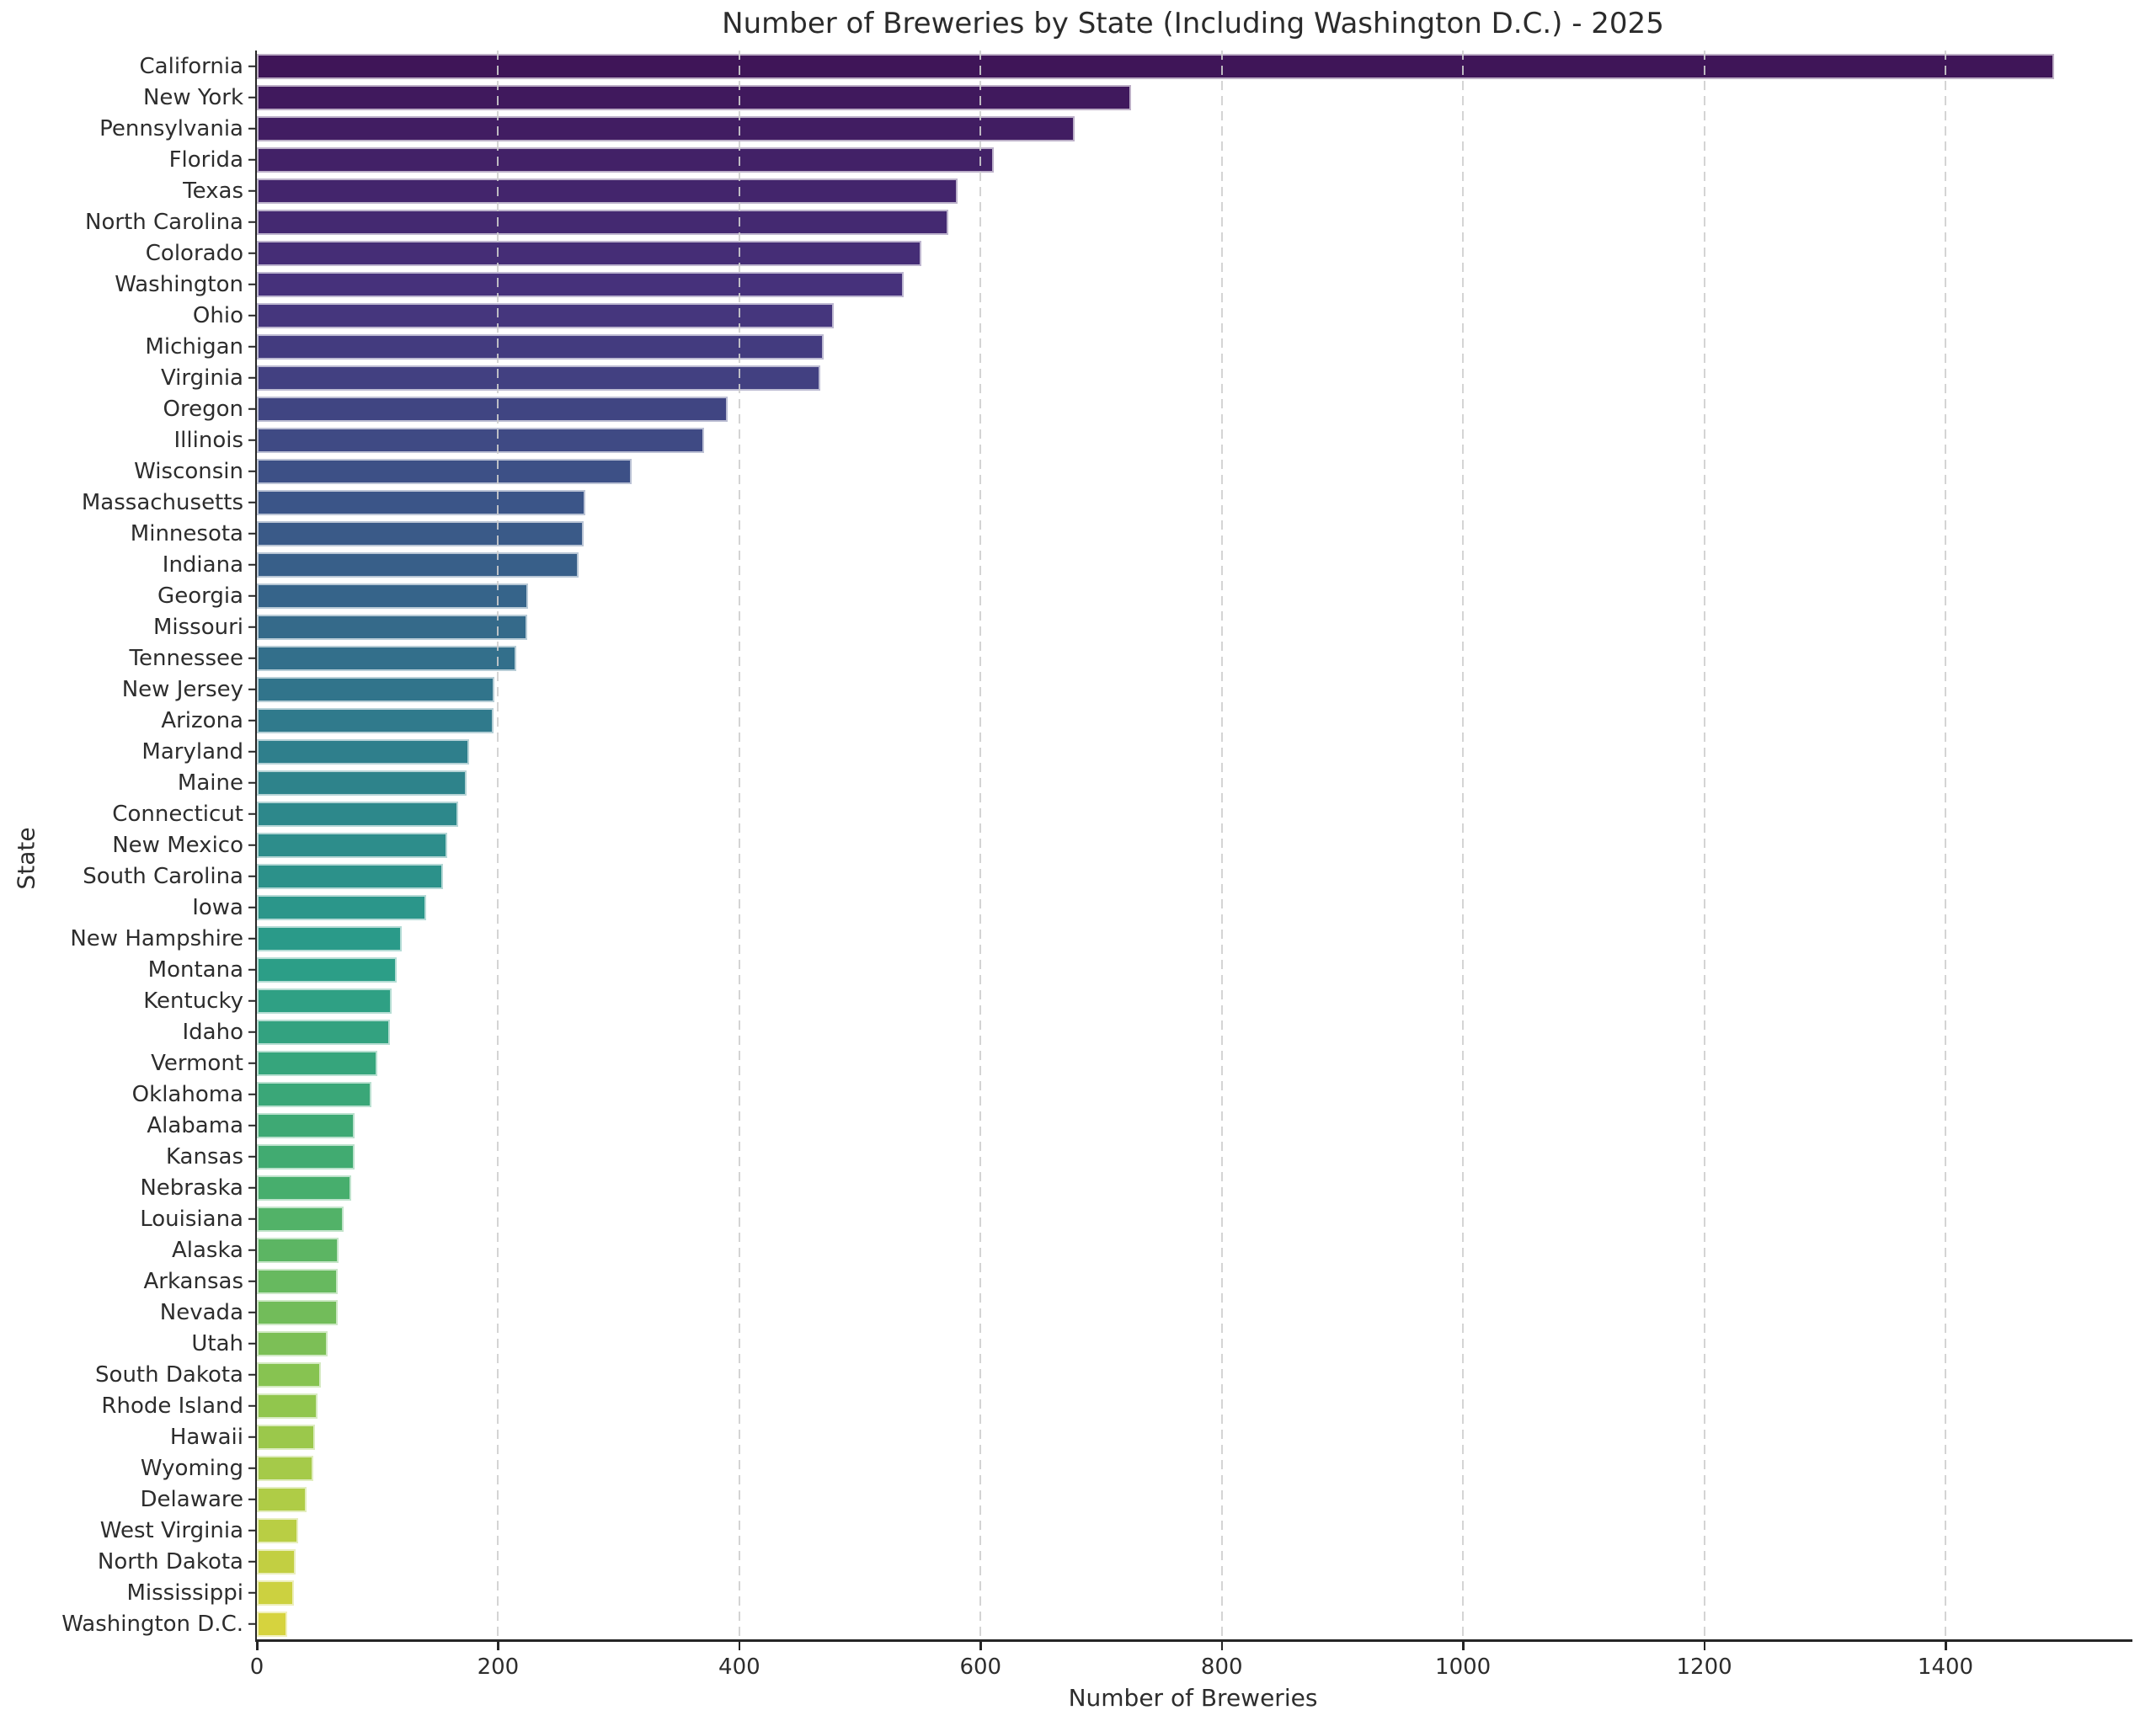 The width and height of the screenshot is (2156, 1721). Describe the element at coordinates (1107, 876) in the screenshot. I see `bar-row: South Carolina` at that location.